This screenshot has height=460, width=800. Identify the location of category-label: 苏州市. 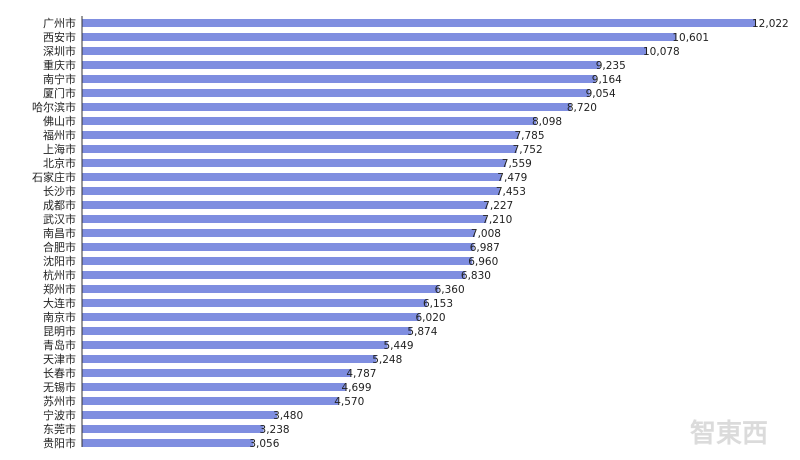
(59, 401).